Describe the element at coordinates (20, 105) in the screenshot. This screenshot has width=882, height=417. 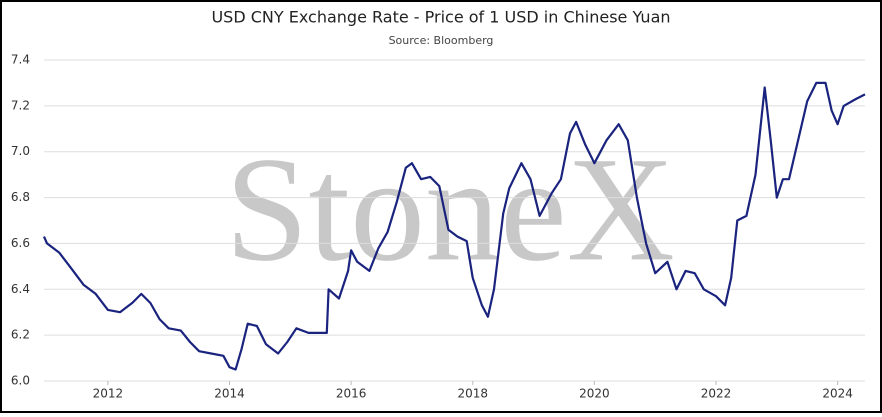
I see `y-tick-label: 7.2` at that location.